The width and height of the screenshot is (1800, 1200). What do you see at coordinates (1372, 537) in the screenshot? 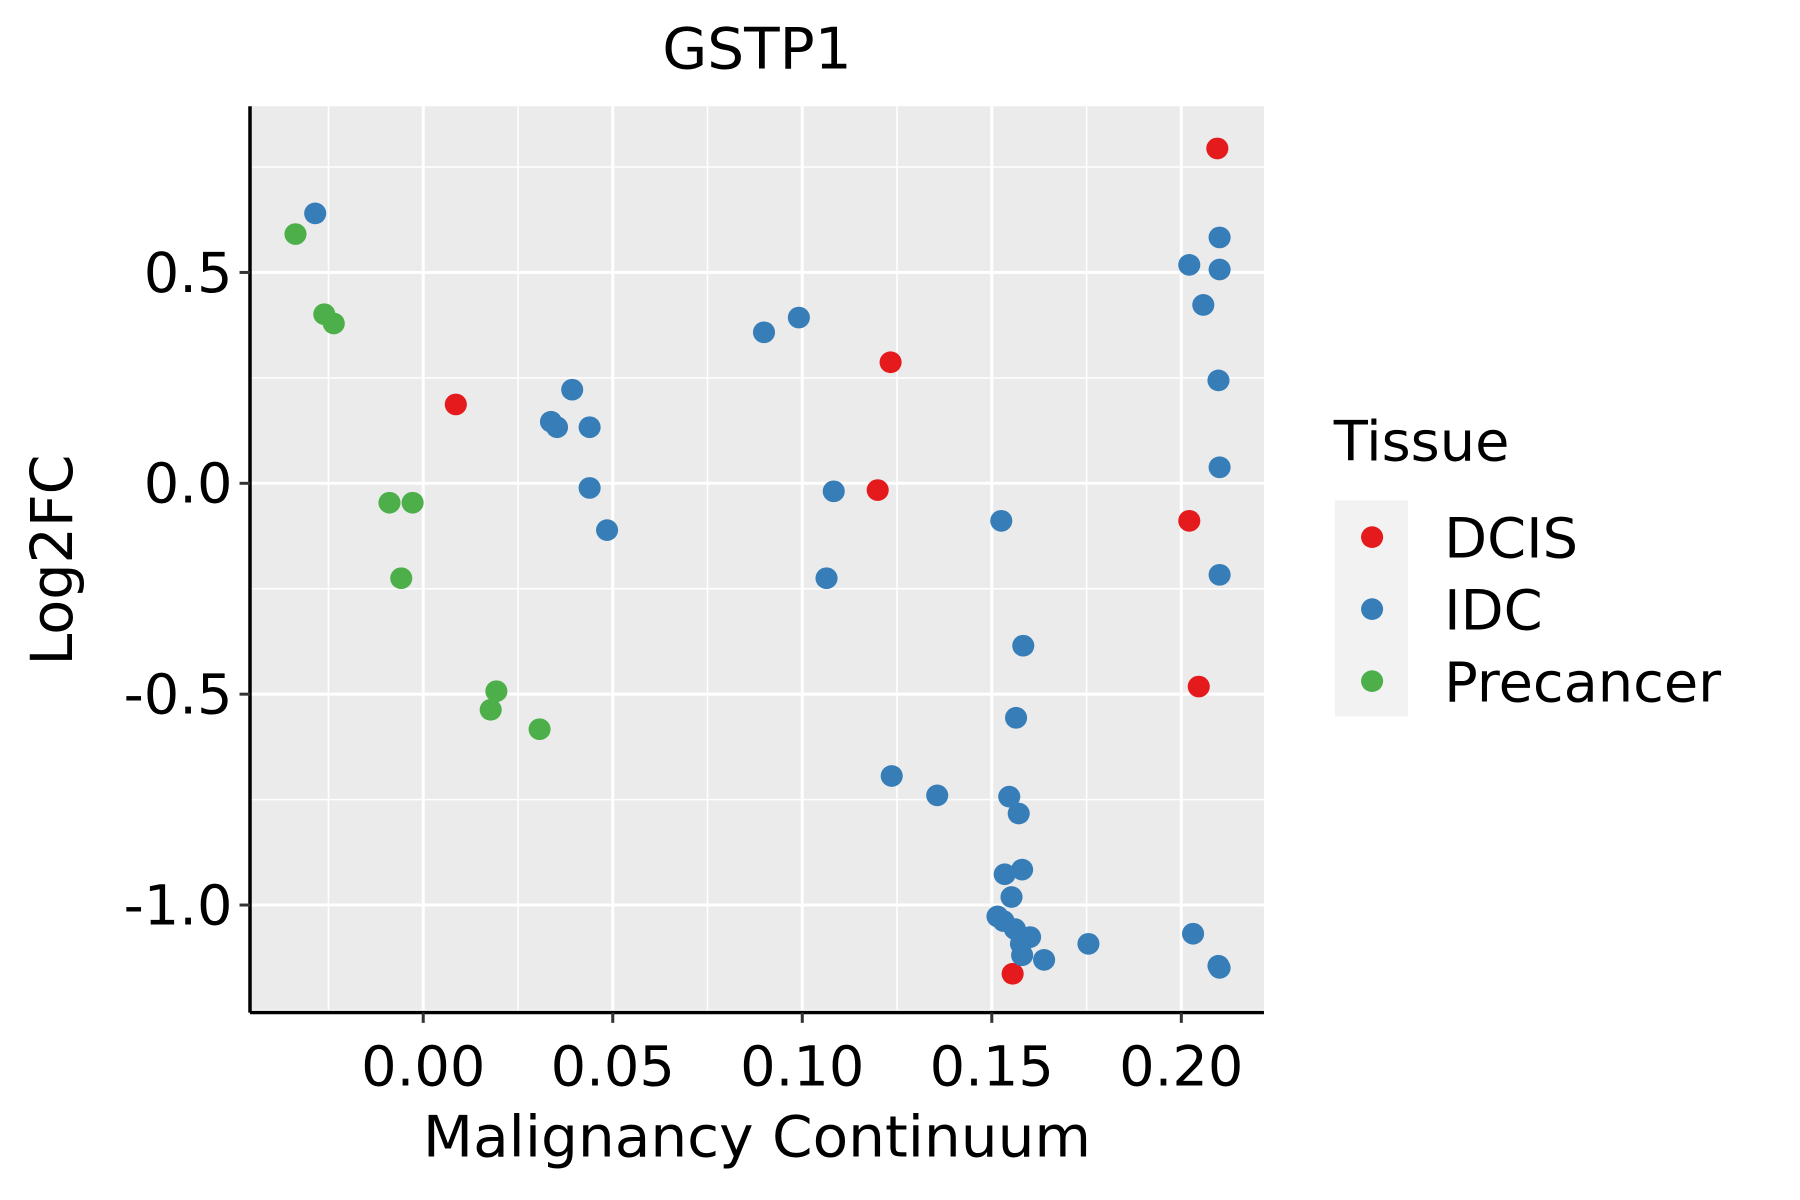
I see `legend-key-dcis` at bounding box center [1372, 537].